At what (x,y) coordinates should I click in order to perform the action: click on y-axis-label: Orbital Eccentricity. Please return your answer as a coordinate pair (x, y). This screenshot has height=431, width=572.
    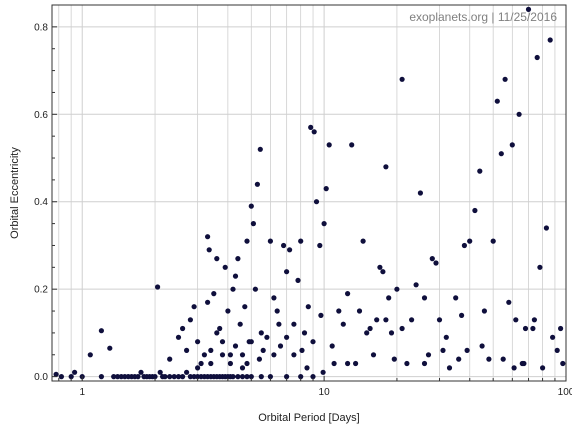
    Looking at the image, I should click on (15, 193).